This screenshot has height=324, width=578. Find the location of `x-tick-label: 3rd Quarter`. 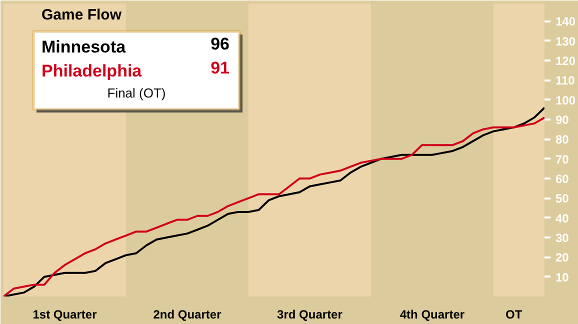

x-tick-label: 3rd Quarter is located at coordinates (310, 315).